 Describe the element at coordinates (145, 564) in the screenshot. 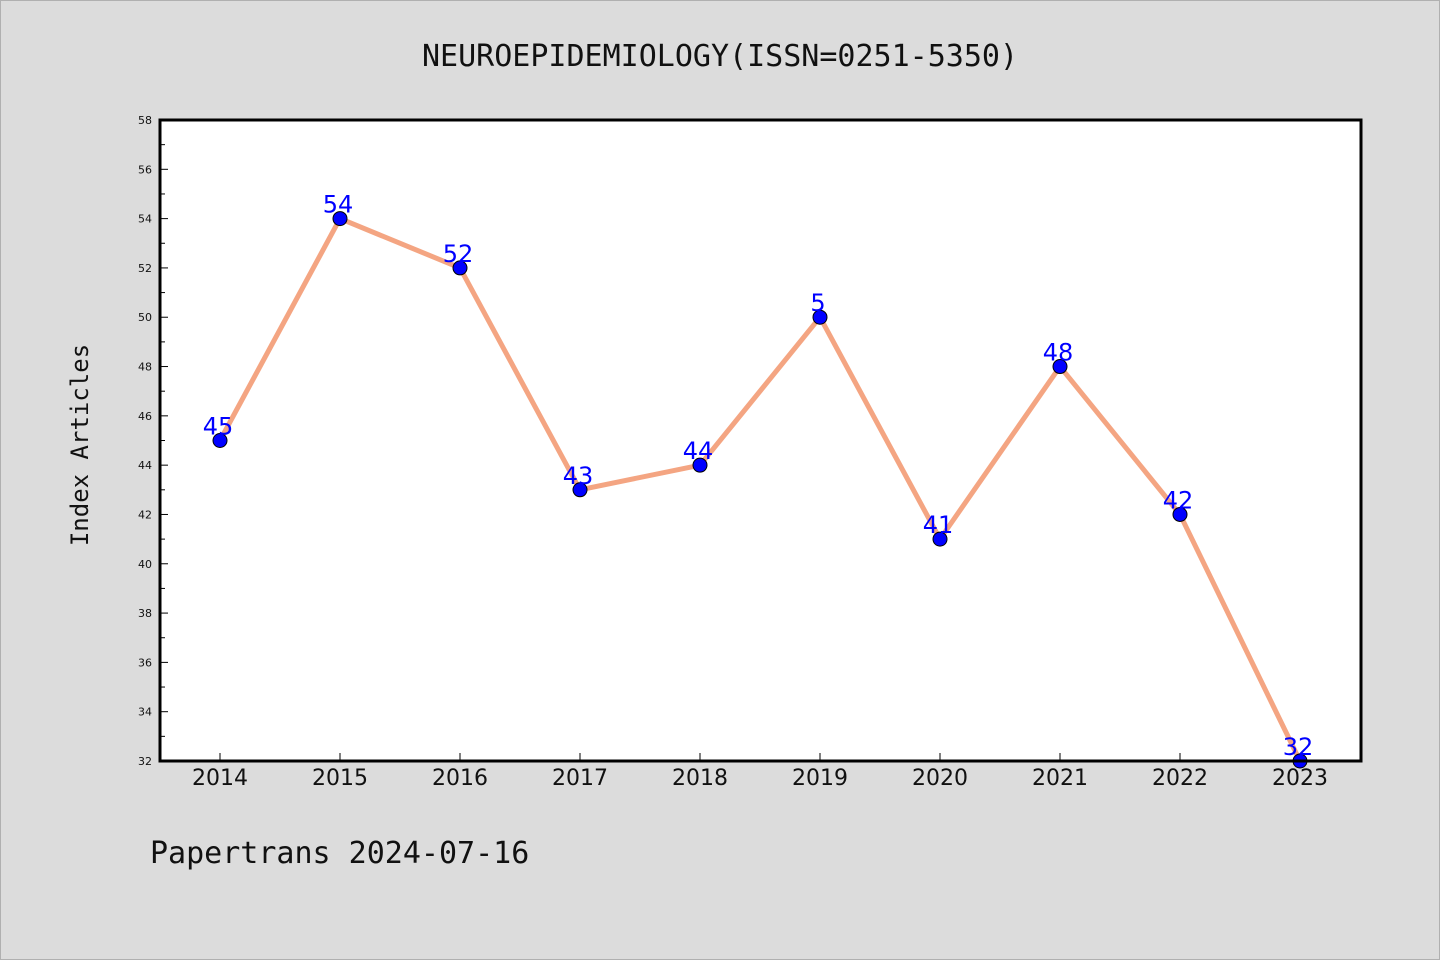

I see `y-tick-label: 40` at that location.